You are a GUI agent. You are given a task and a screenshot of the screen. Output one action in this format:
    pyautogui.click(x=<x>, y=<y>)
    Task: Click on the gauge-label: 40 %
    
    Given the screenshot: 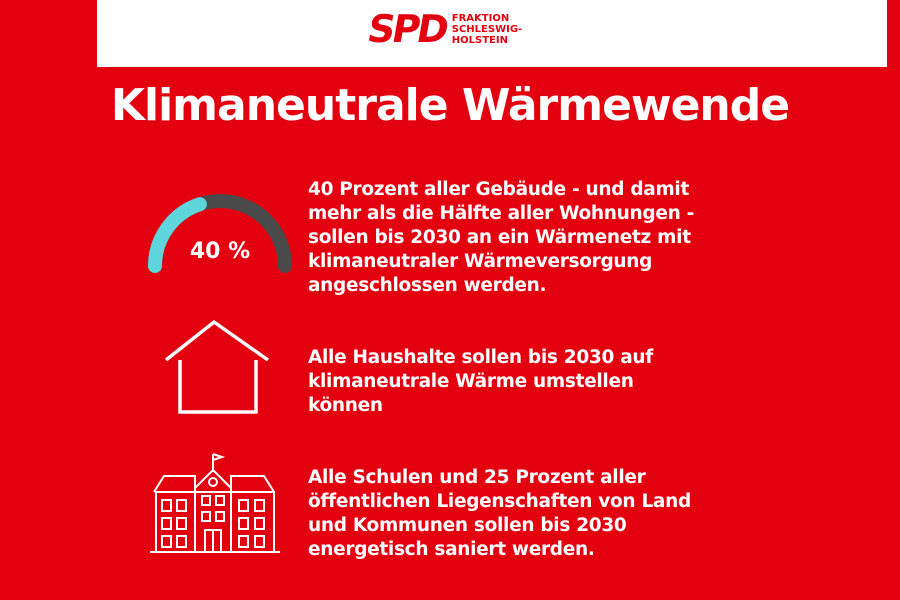 What is the action you would take?
    pyautogui.click(x=220, y=251)
    